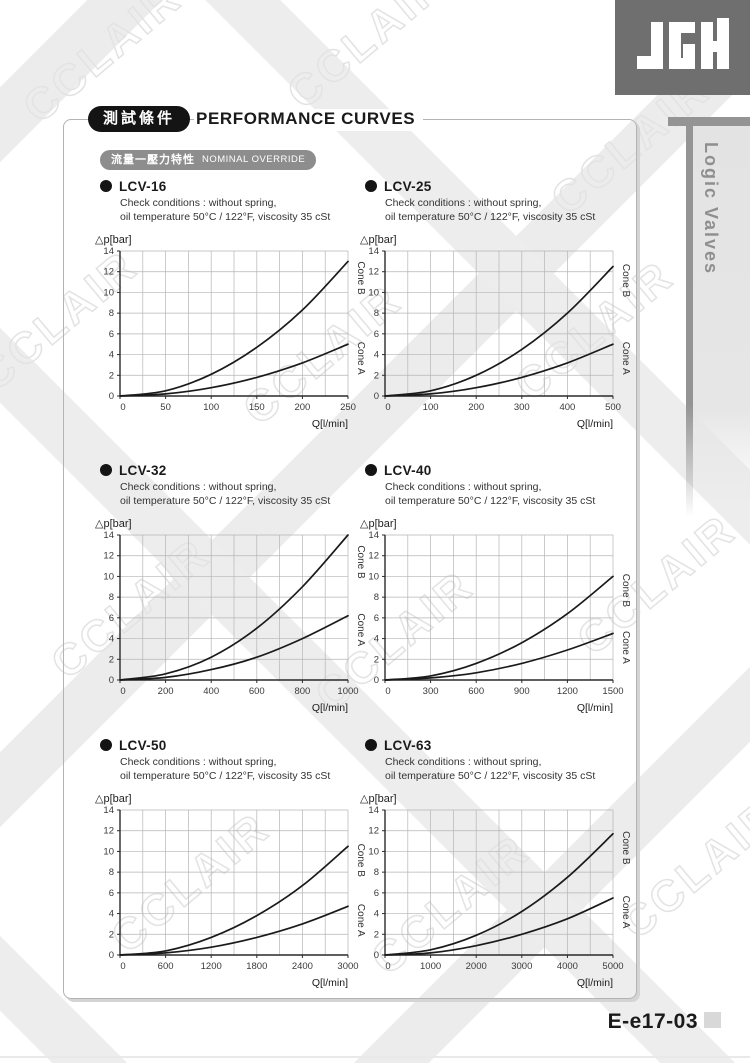  Describe the element at coordinates (567, 691) in the screenshot. I see `svg-text: 1200` at that location.